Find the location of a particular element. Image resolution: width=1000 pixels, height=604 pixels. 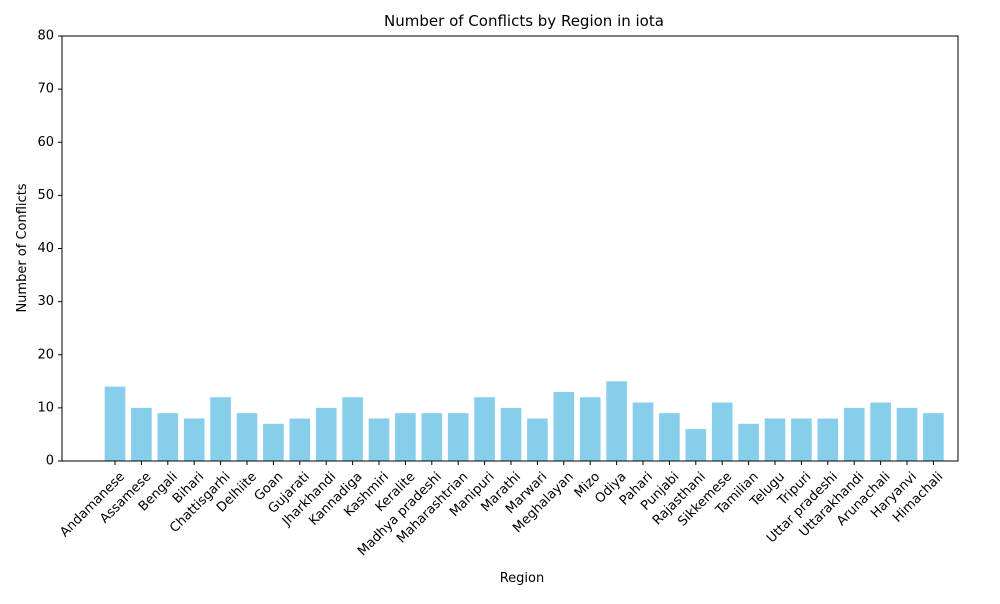

y-tick-label: 50 is located at coordinates (45, 195).